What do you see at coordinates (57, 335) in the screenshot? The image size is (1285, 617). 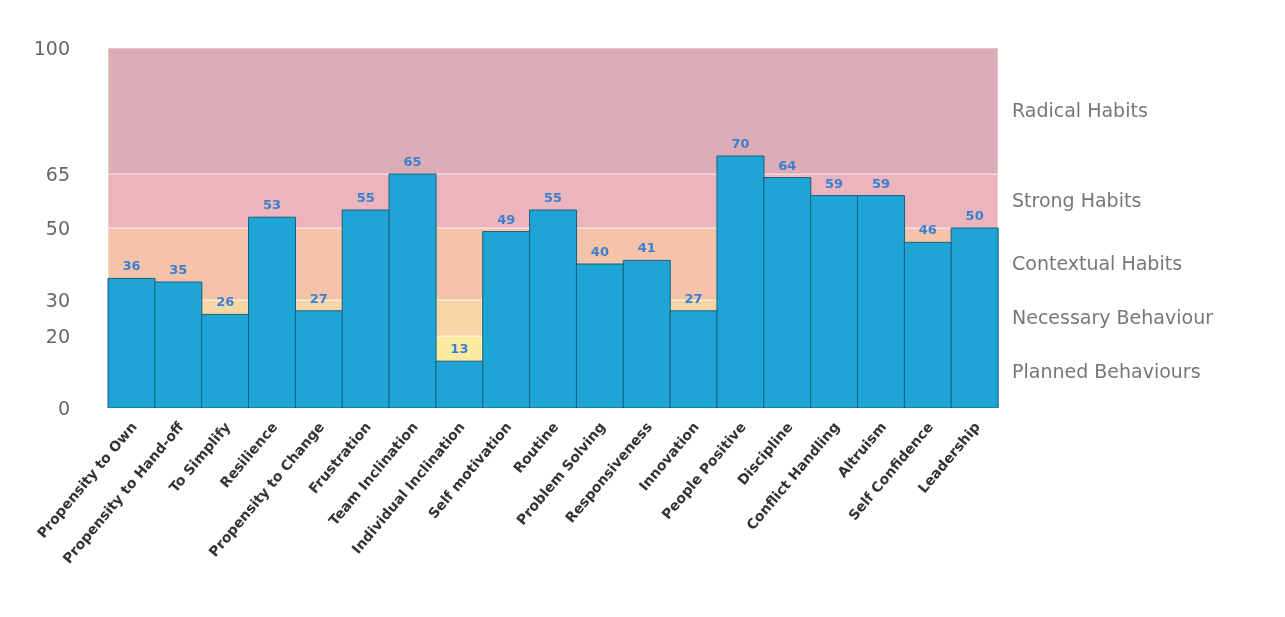 I see `y-tick-label: 20` at bounding box center [57, 335].